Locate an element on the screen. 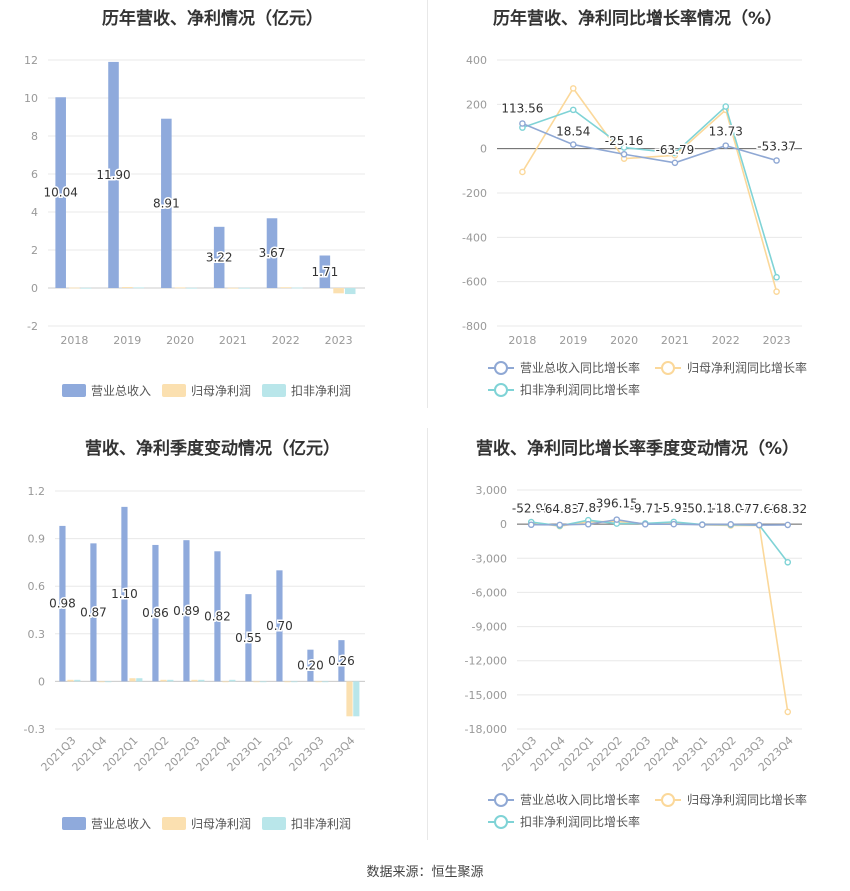 The height and width of the screenshot is (891, 850). data-label: 0.70 is located at coordinates (279, 626).